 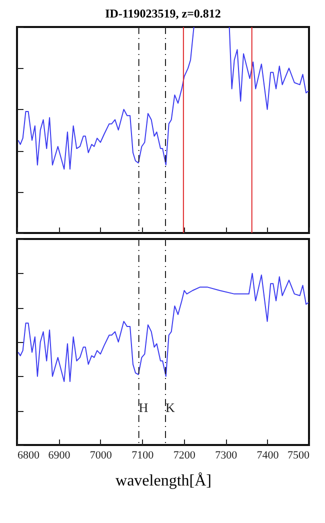 I want to click on x-tick-label: 7200, so click(x=184, y=456).